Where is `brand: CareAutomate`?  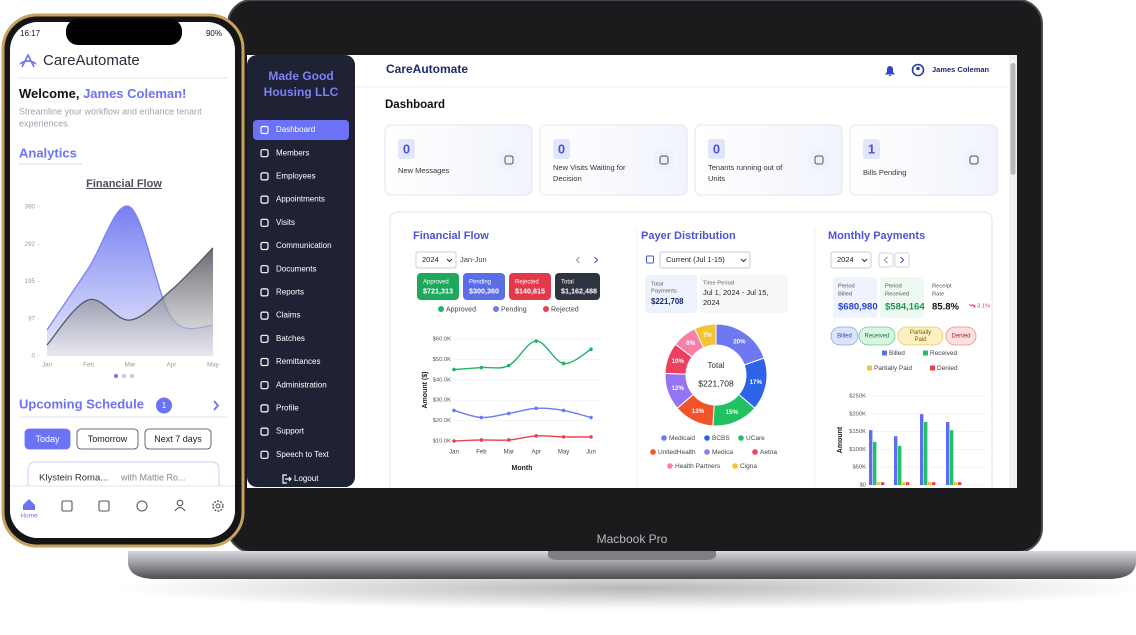 brand: CareAutomate is located at coordinates (427, 69).